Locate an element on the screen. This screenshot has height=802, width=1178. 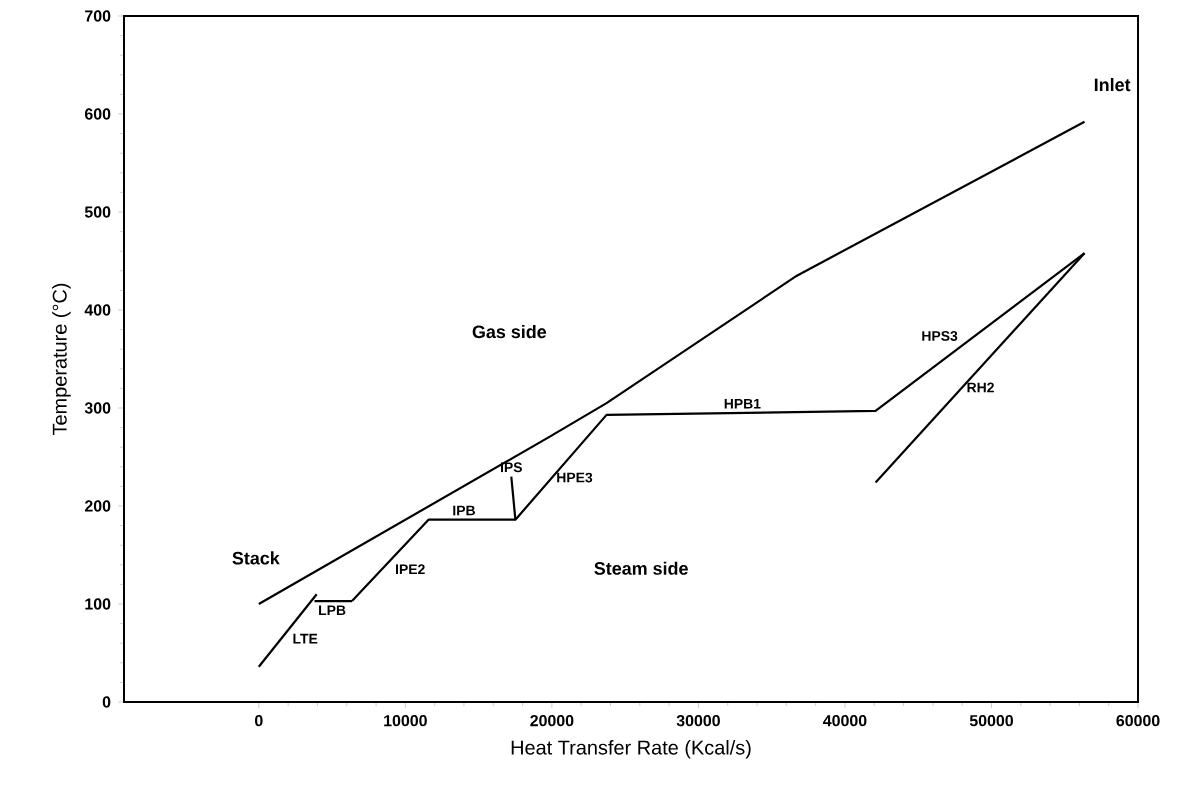
annotation: Steam side is located at coordinates (641, 568).